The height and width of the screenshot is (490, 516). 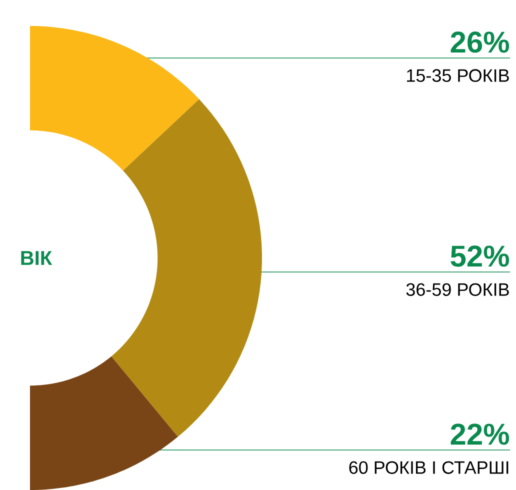 I want to click on slice-label: 60 РОКІВ І СТАРШІ, so click(x=428, y=467).